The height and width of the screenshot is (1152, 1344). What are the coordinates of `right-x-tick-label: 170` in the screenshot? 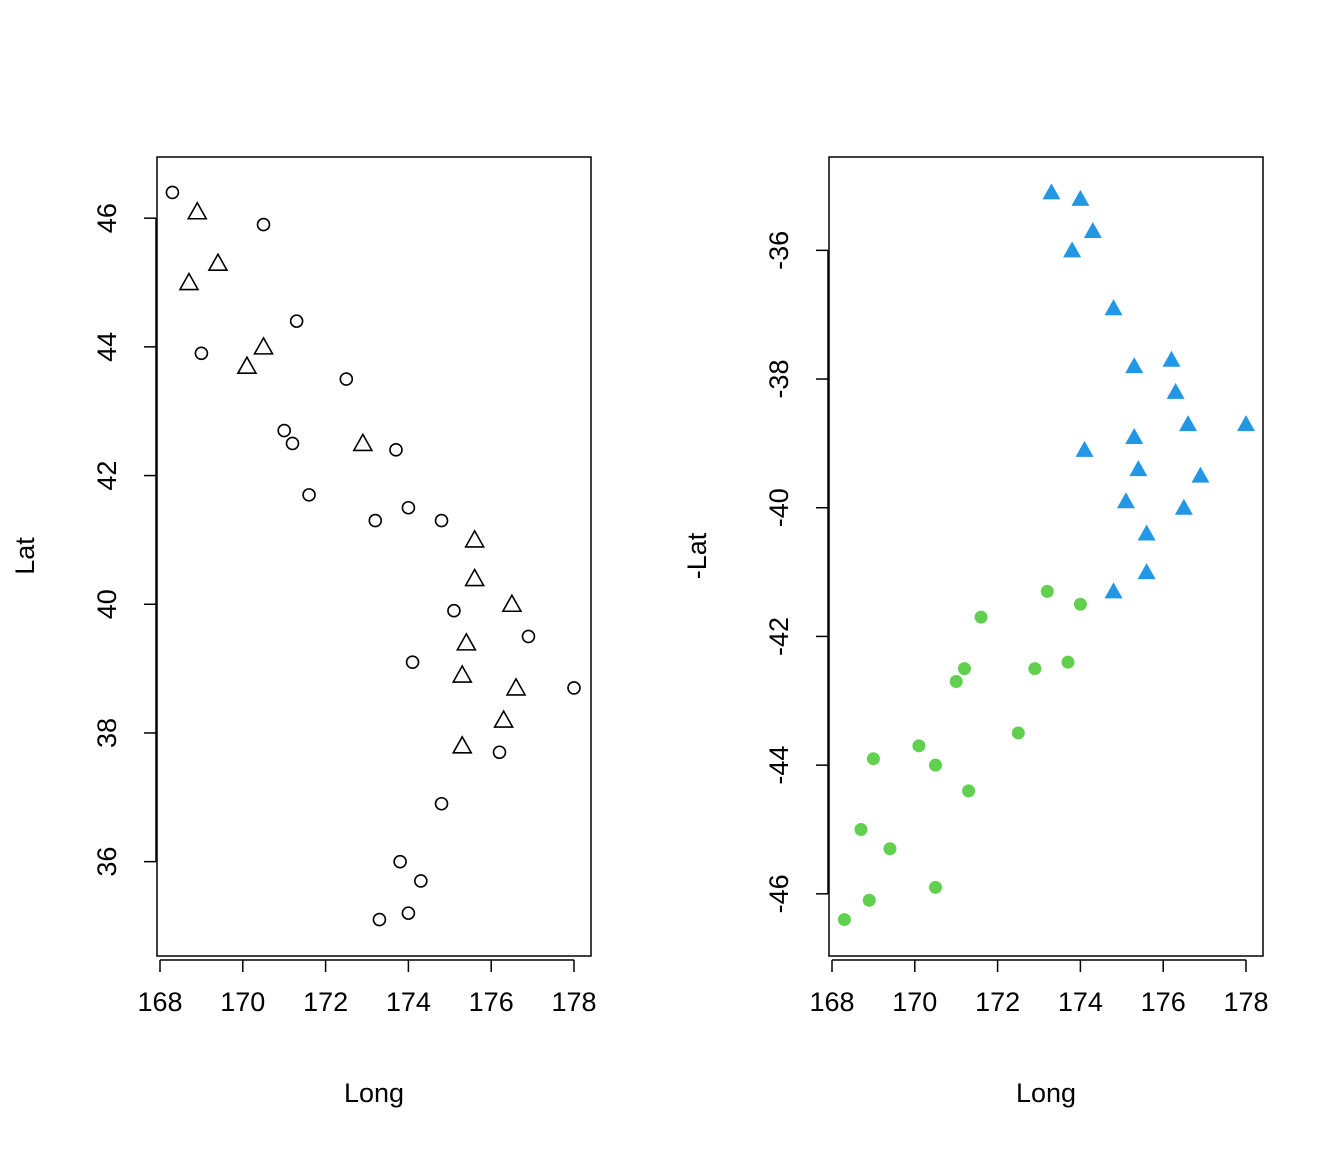 It's located at (914, 1002).